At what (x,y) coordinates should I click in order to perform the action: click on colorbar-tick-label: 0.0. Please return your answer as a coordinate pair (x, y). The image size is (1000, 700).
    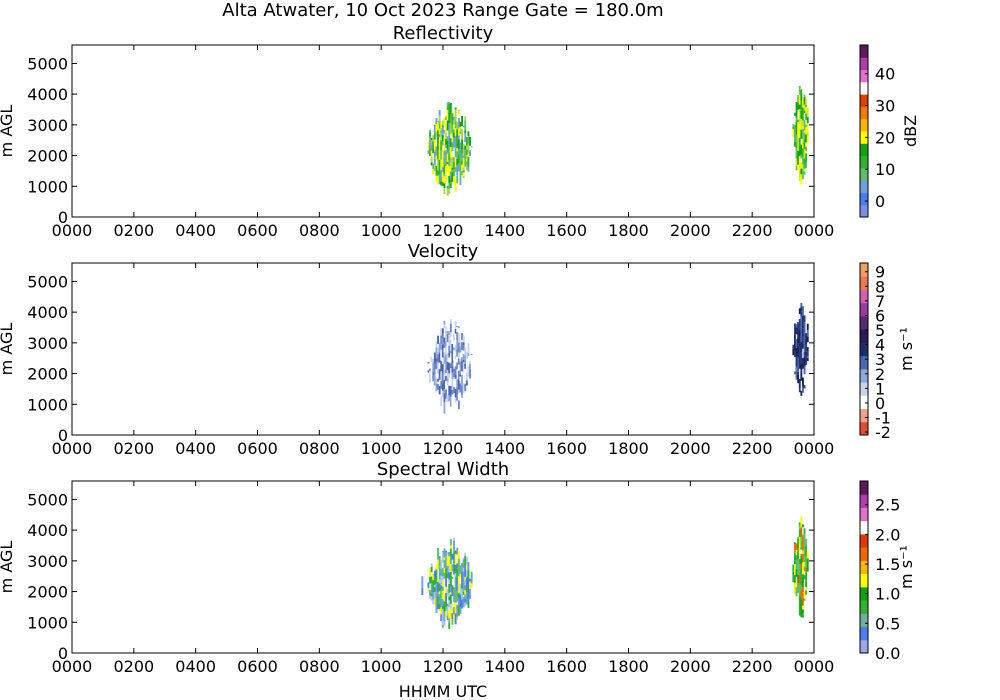
    Looking at the image, I should click on (887, 653).